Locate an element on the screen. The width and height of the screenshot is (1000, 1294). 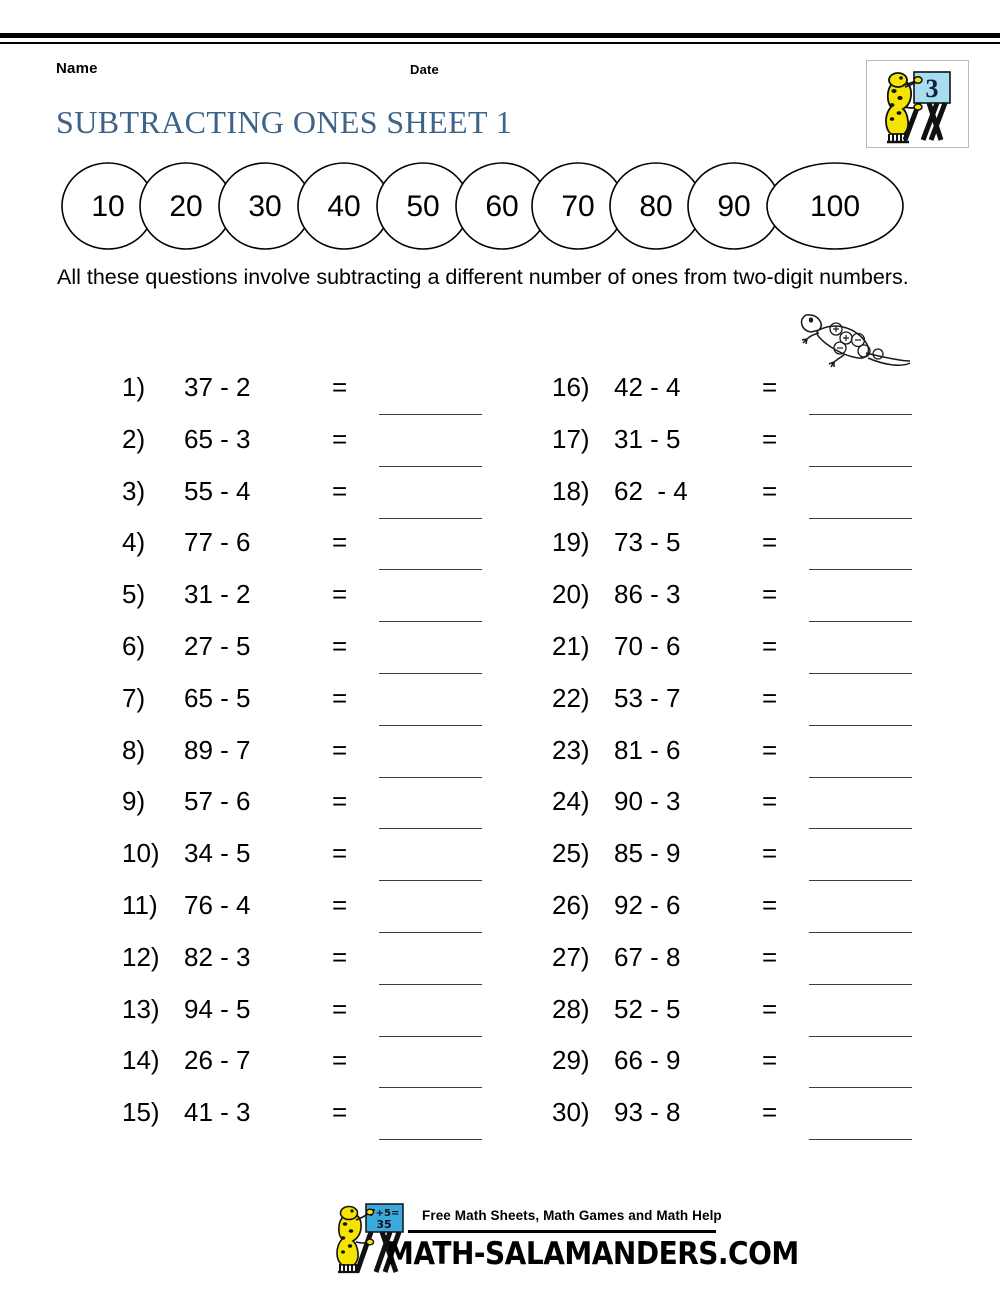
question-number: 22) is located at coordinates (571, 697).